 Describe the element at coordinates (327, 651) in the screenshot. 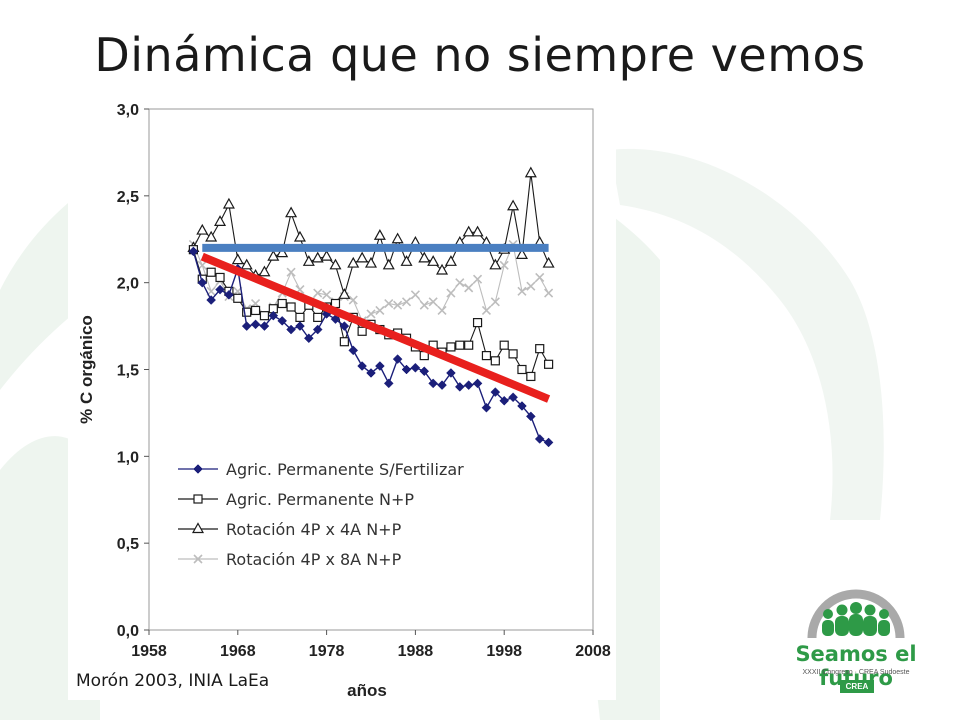

I see `x-tick-label: 1978` at that location.